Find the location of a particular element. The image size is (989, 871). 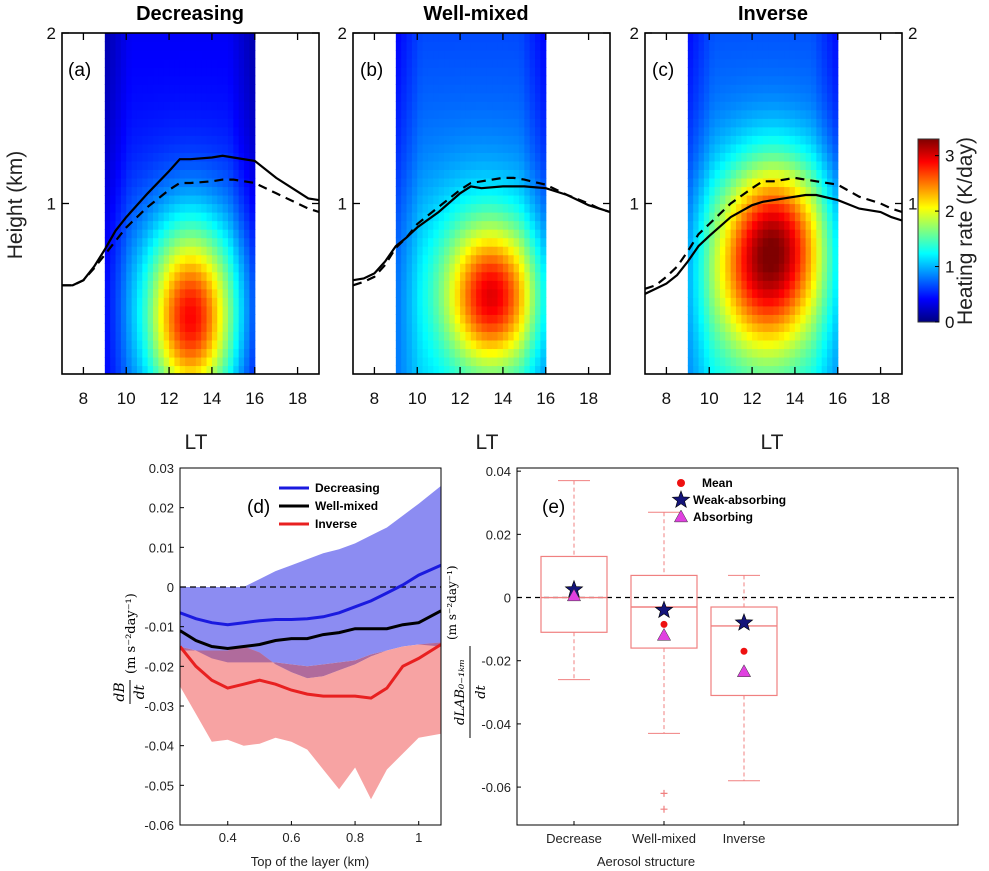

boundary-lines-c is located at coordinates (773, 235).